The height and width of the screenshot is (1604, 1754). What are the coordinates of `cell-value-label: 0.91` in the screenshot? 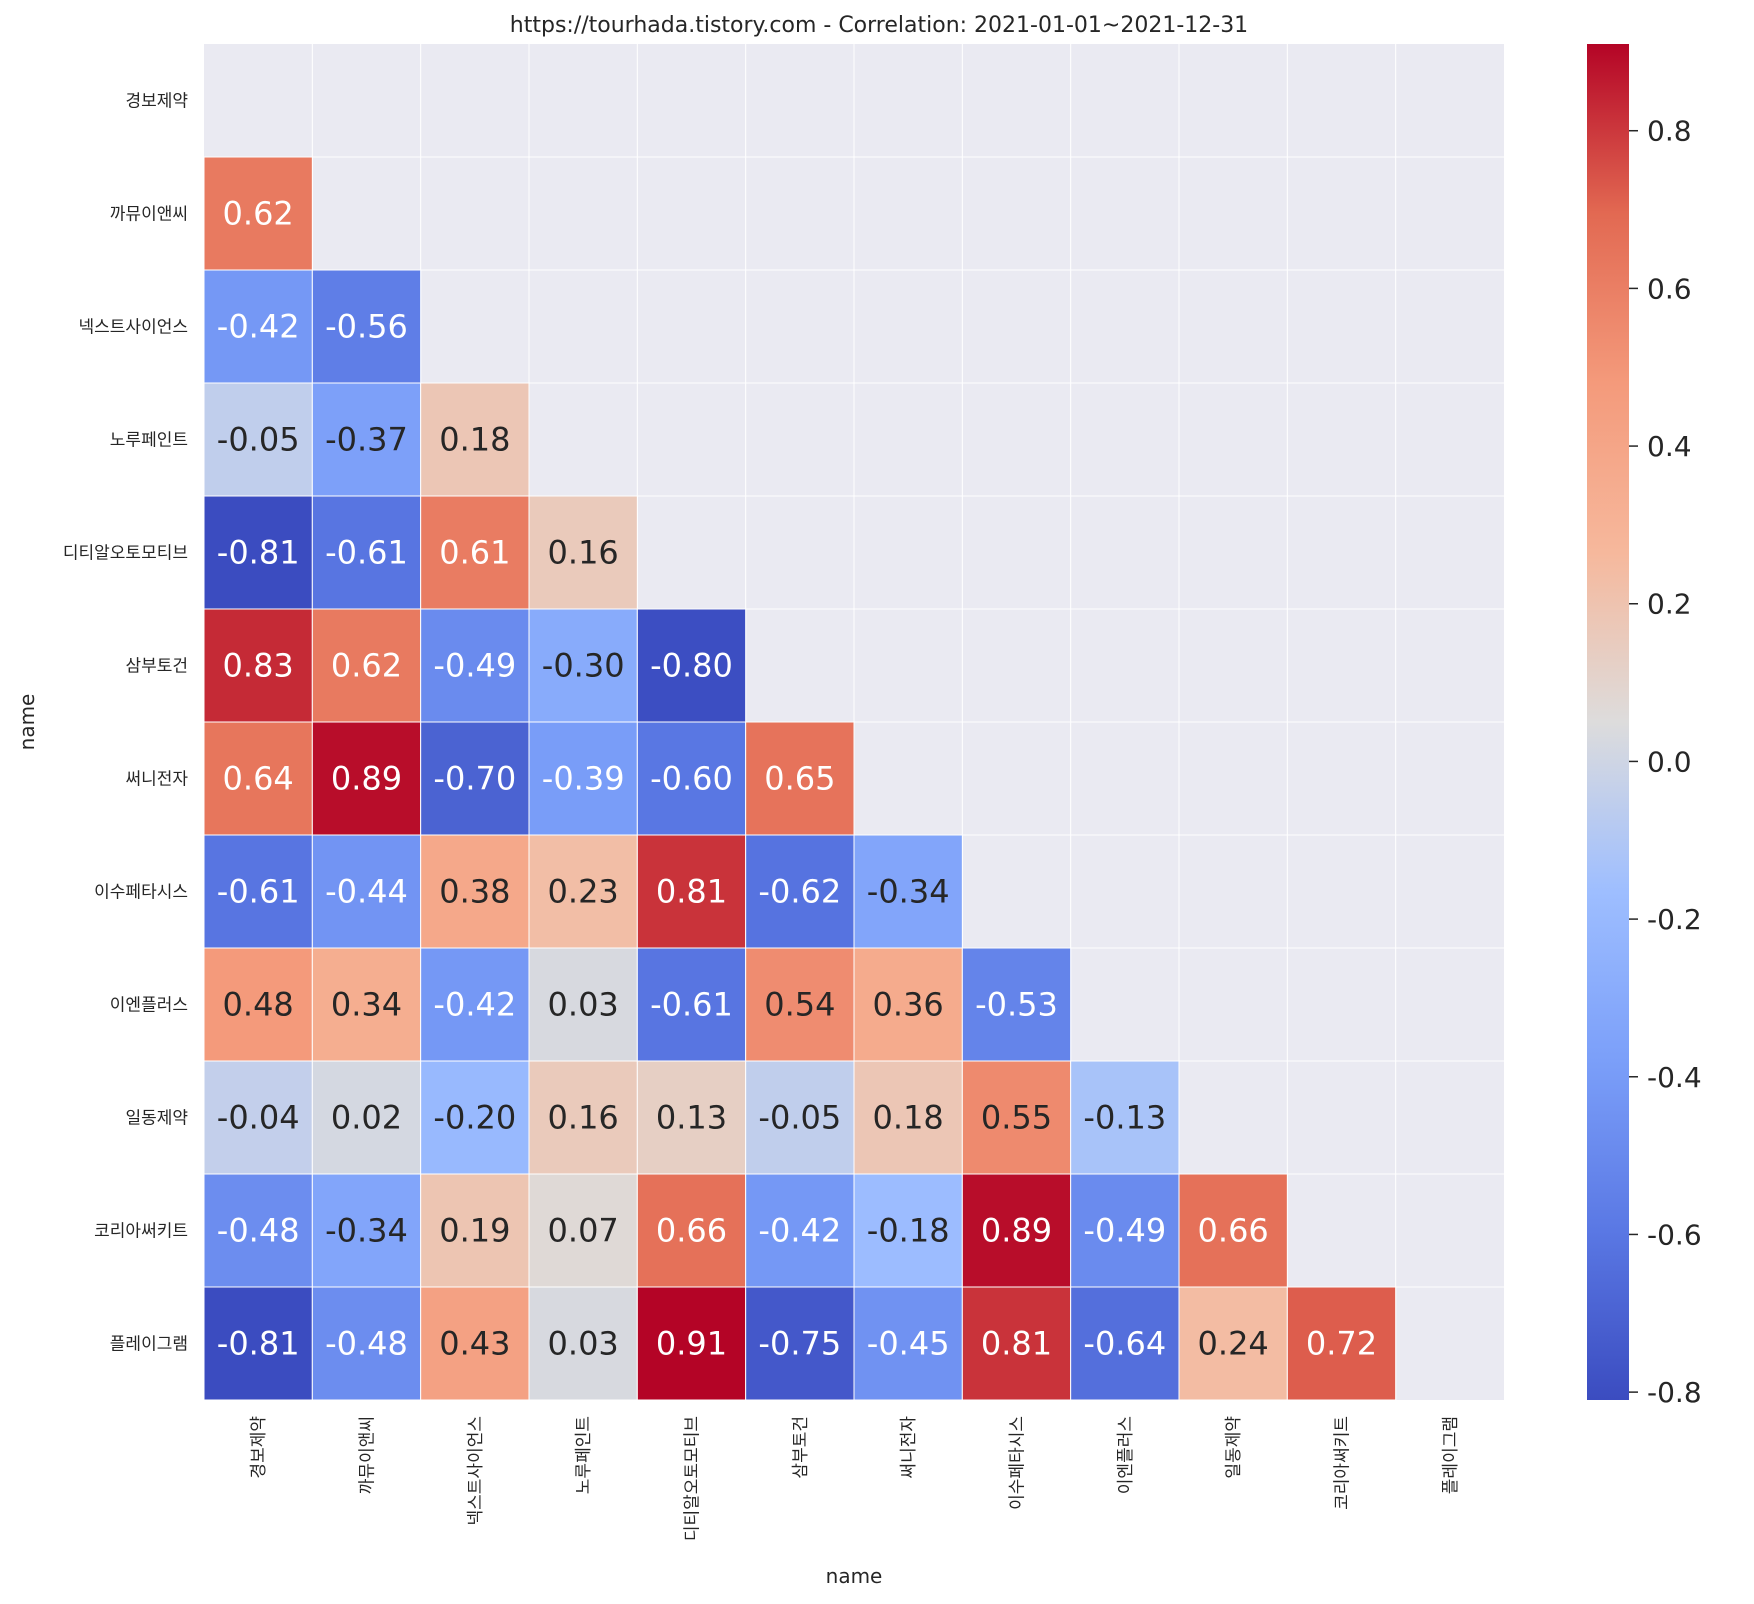 It's located at (691, 1344).